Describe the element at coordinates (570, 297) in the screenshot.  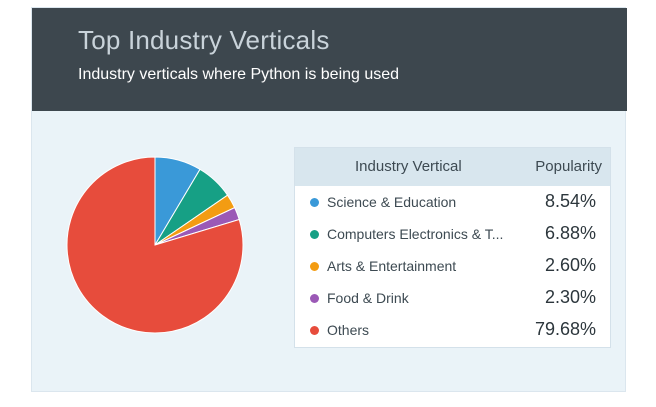
I see `row-value: 2.30%` at that location.